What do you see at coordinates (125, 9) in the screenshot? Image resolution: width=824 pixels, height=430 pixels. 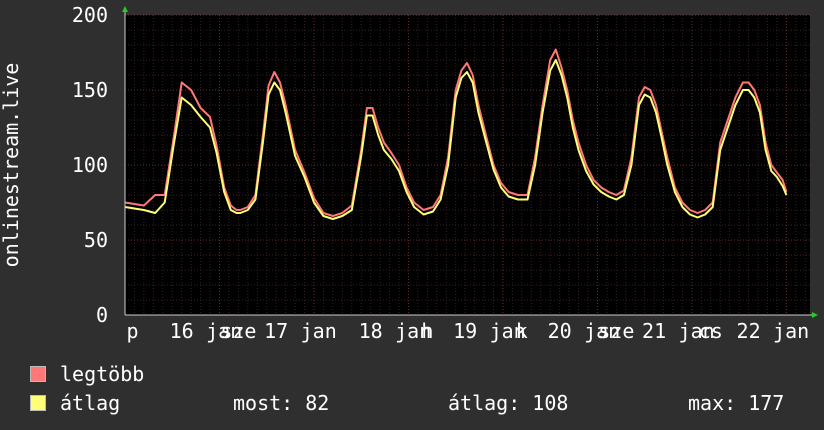 I see `y-axis-arrow` at bounding box center [125, 9].